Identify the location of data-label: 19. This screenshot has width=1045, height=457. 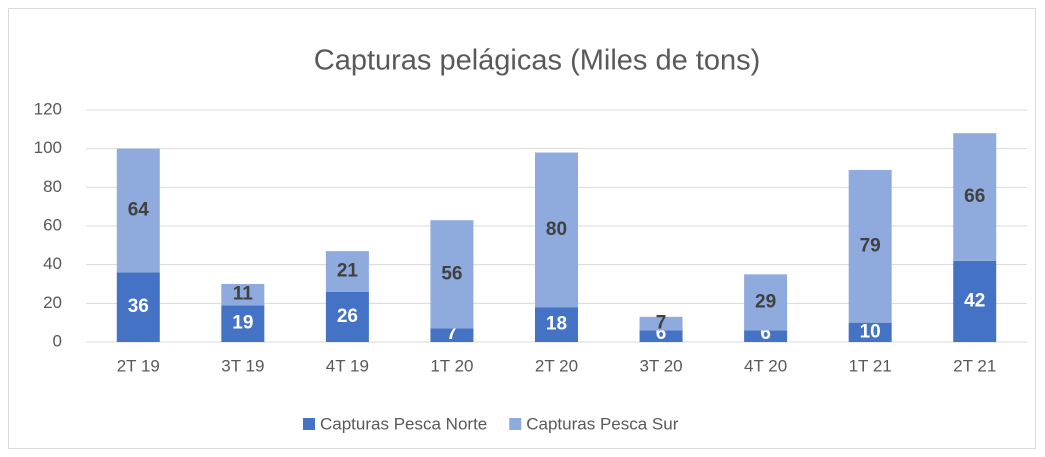
(242, 323).